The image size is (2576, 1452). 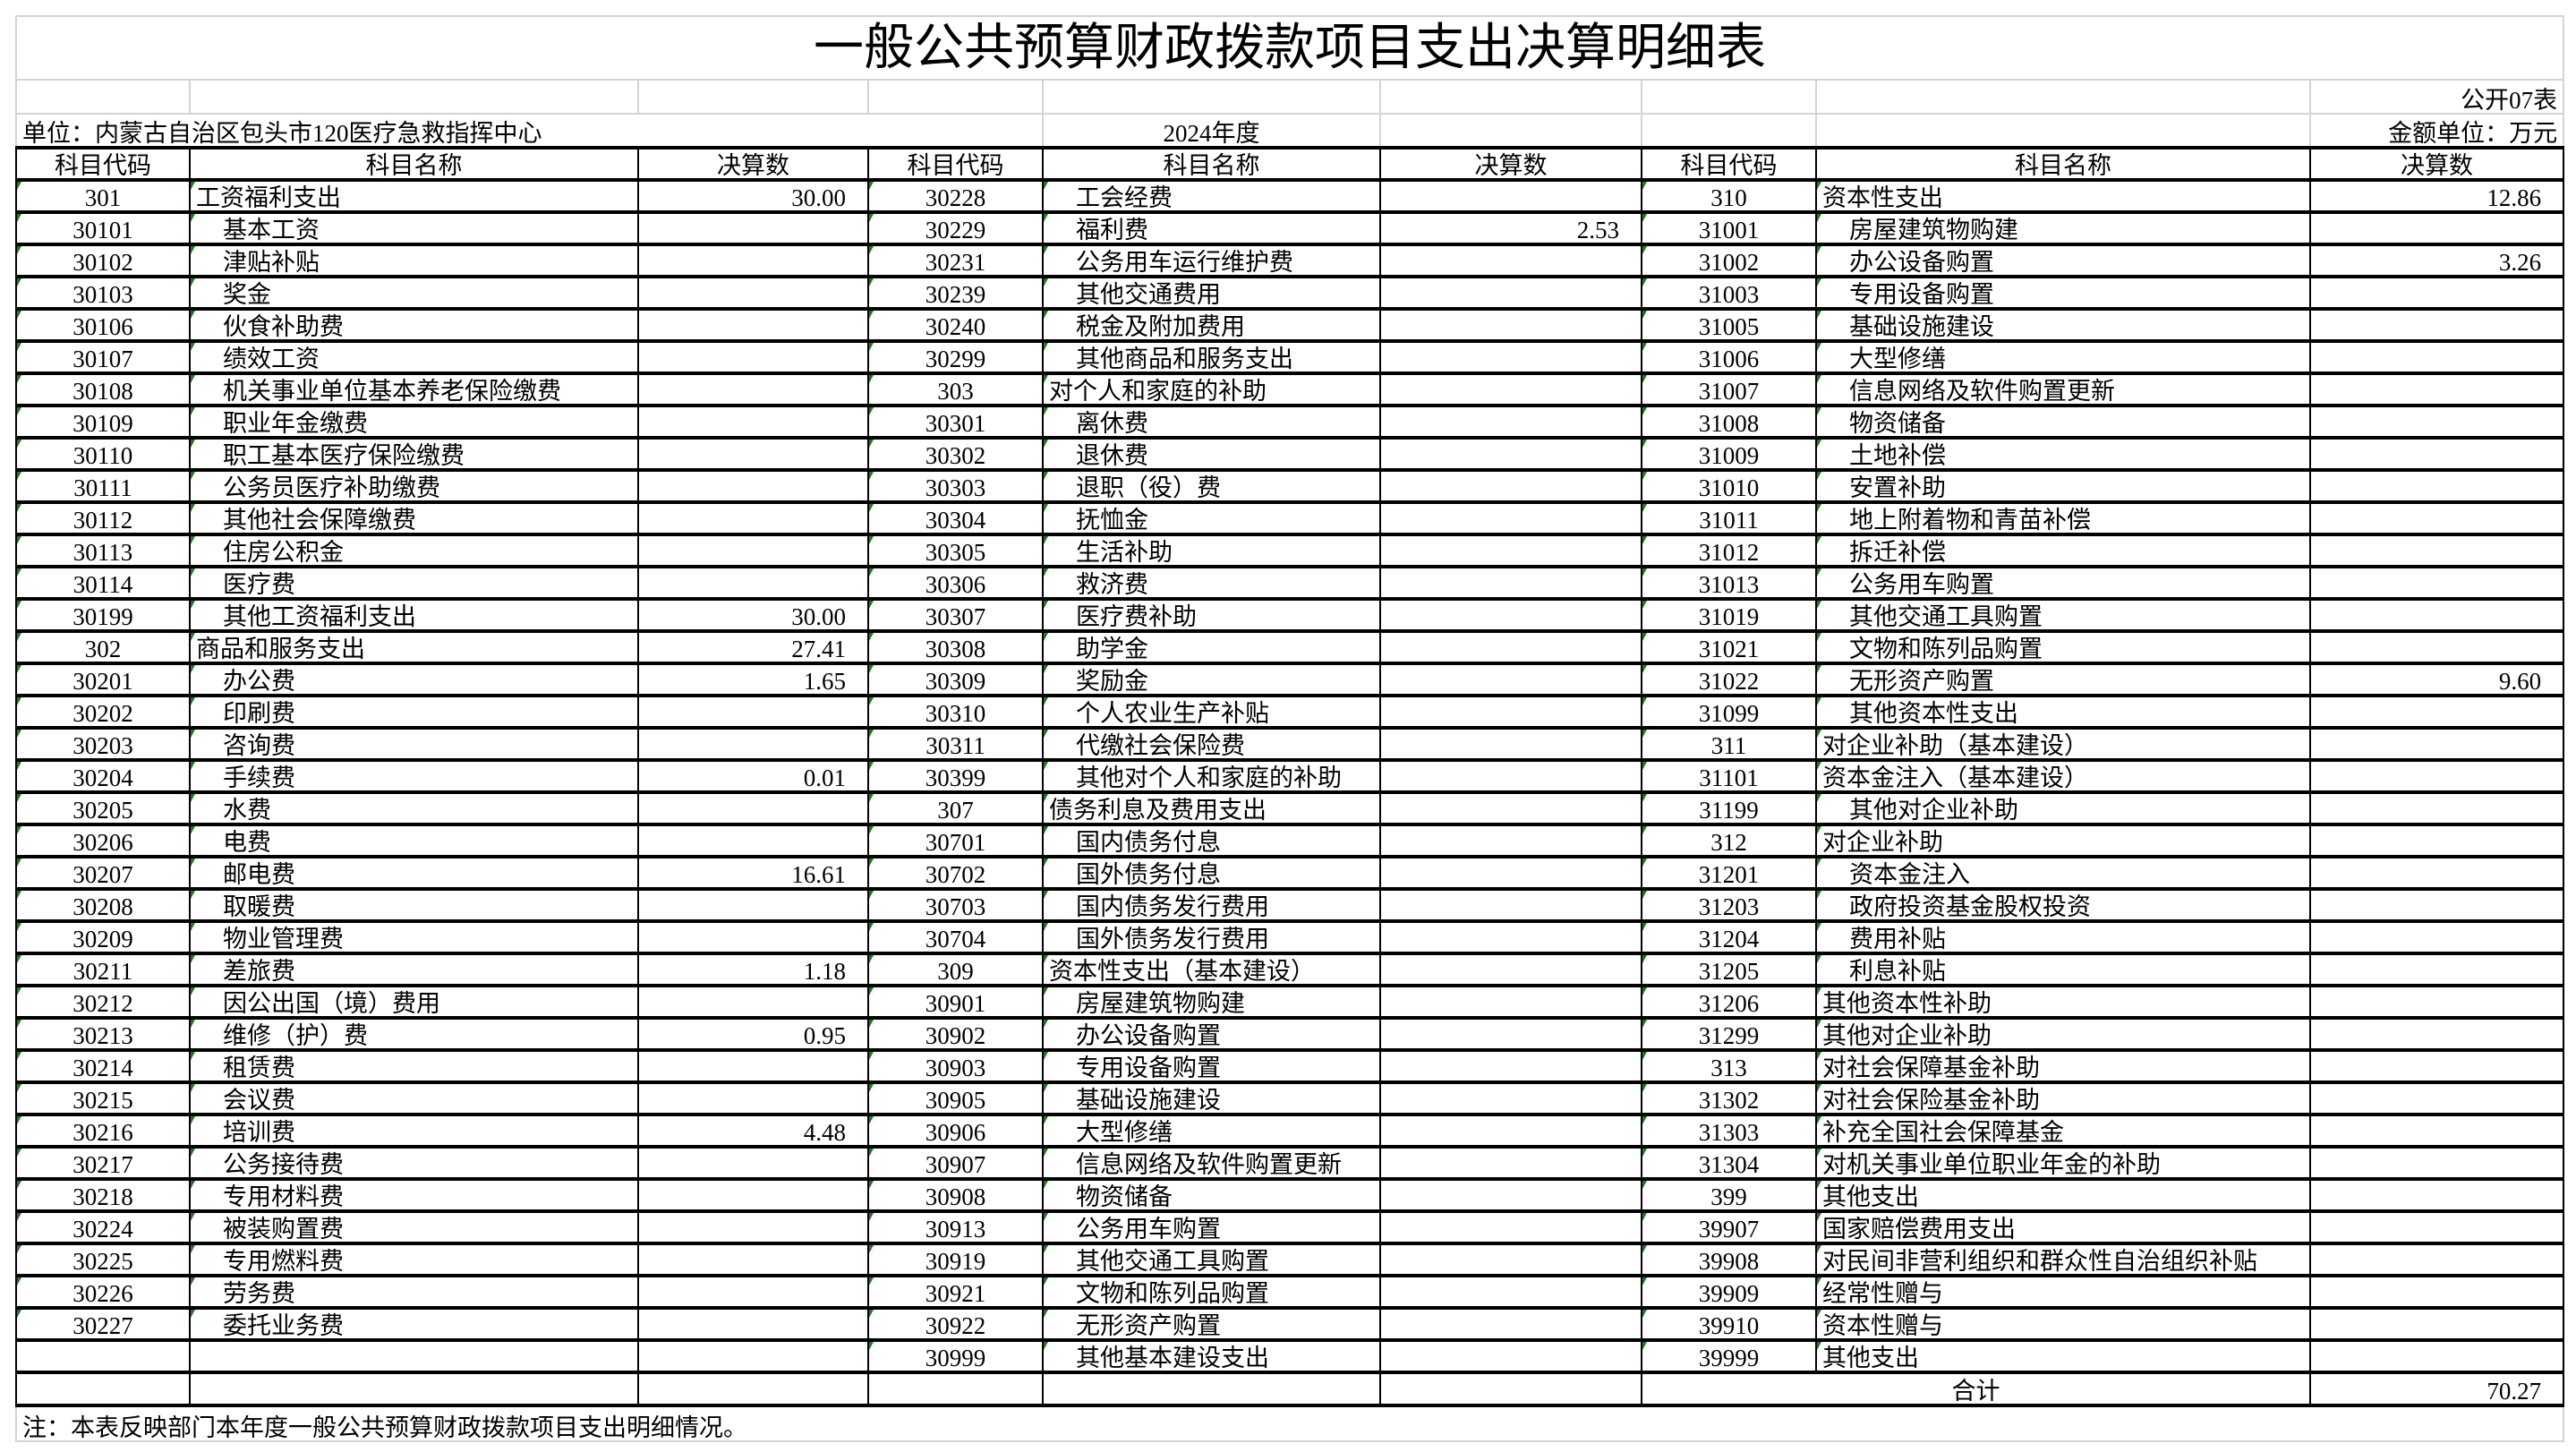 What do you see at coordinates (414, 389) in the screenshot?
I see `subject-name: 机关事业单位基本养老保险缴费` at bounding box center [414, 389].